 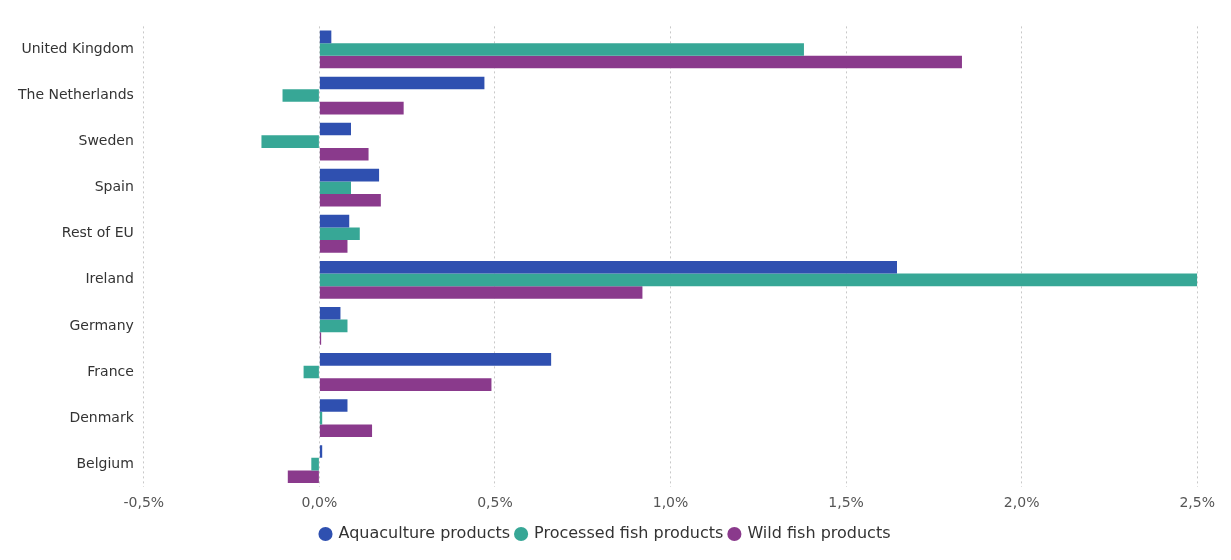 What do you see at coordinates (75, 94) in the screenshot?
I see `y-tick-label: The Netherlands` at bounding box center [75, 94].